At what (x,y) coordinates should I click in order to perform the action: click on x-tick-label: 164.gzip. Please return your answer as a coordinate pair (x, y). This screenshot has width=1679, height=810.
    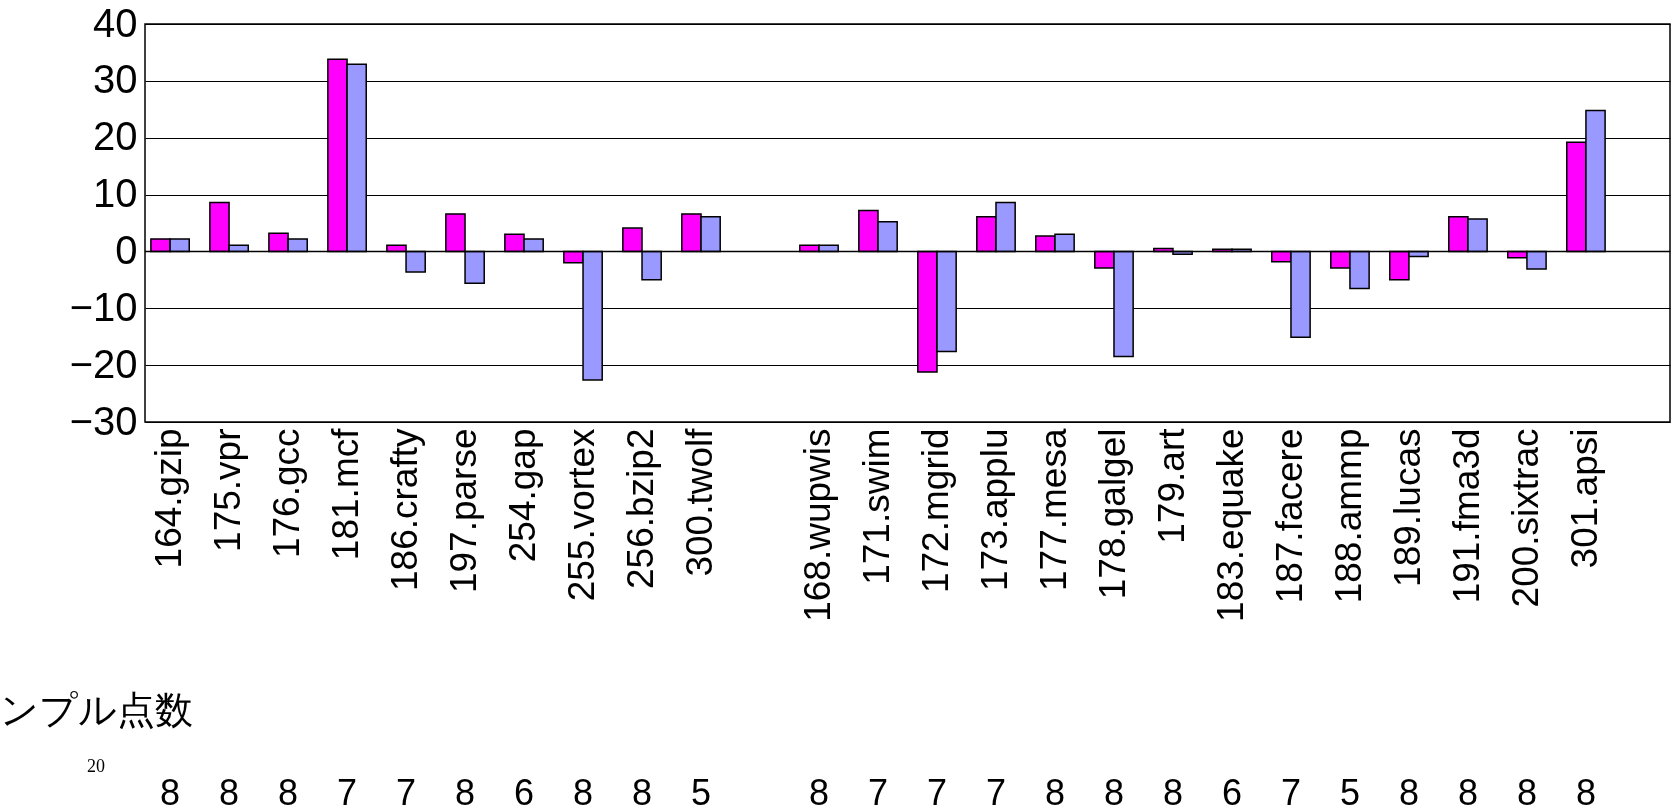
    Looking at the image, I should click on (169, 498).